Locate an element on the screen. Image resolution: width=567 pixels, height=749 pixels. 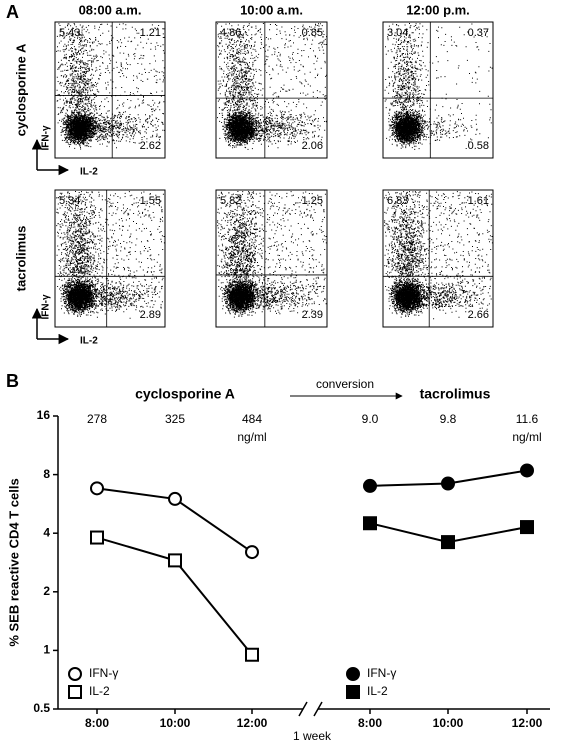
y-tick-label: 1 is located at coordinates (46, 650).